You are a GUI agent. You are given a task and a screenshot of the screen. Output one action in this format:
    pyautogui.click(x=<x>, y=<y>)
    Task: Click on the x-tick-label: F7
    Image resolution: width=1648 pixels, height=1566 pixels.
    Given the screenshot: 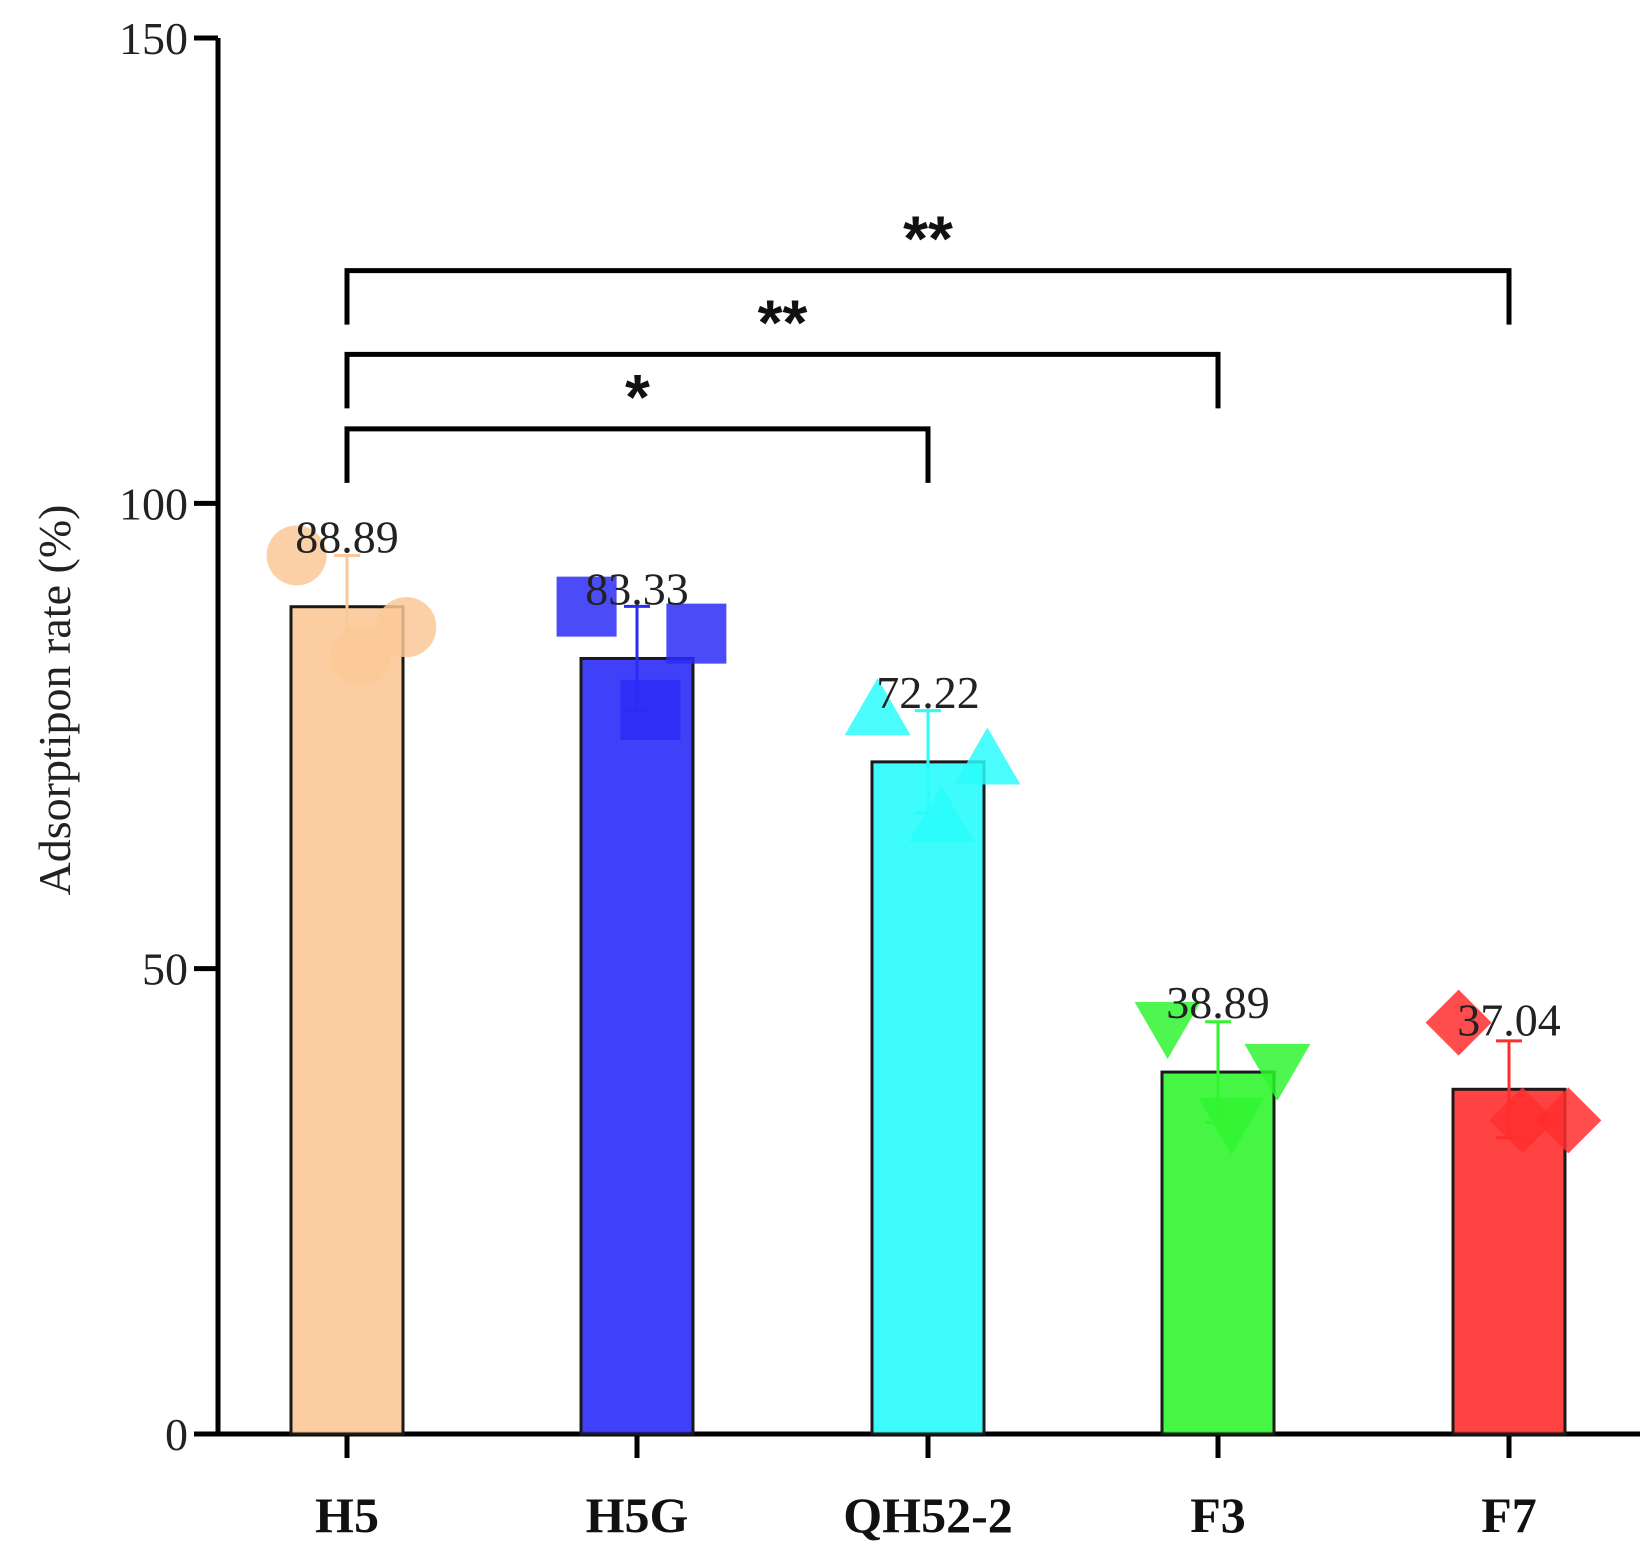 What is the action you would take?
    pyautogui.click(x=1509, y=1515)
    